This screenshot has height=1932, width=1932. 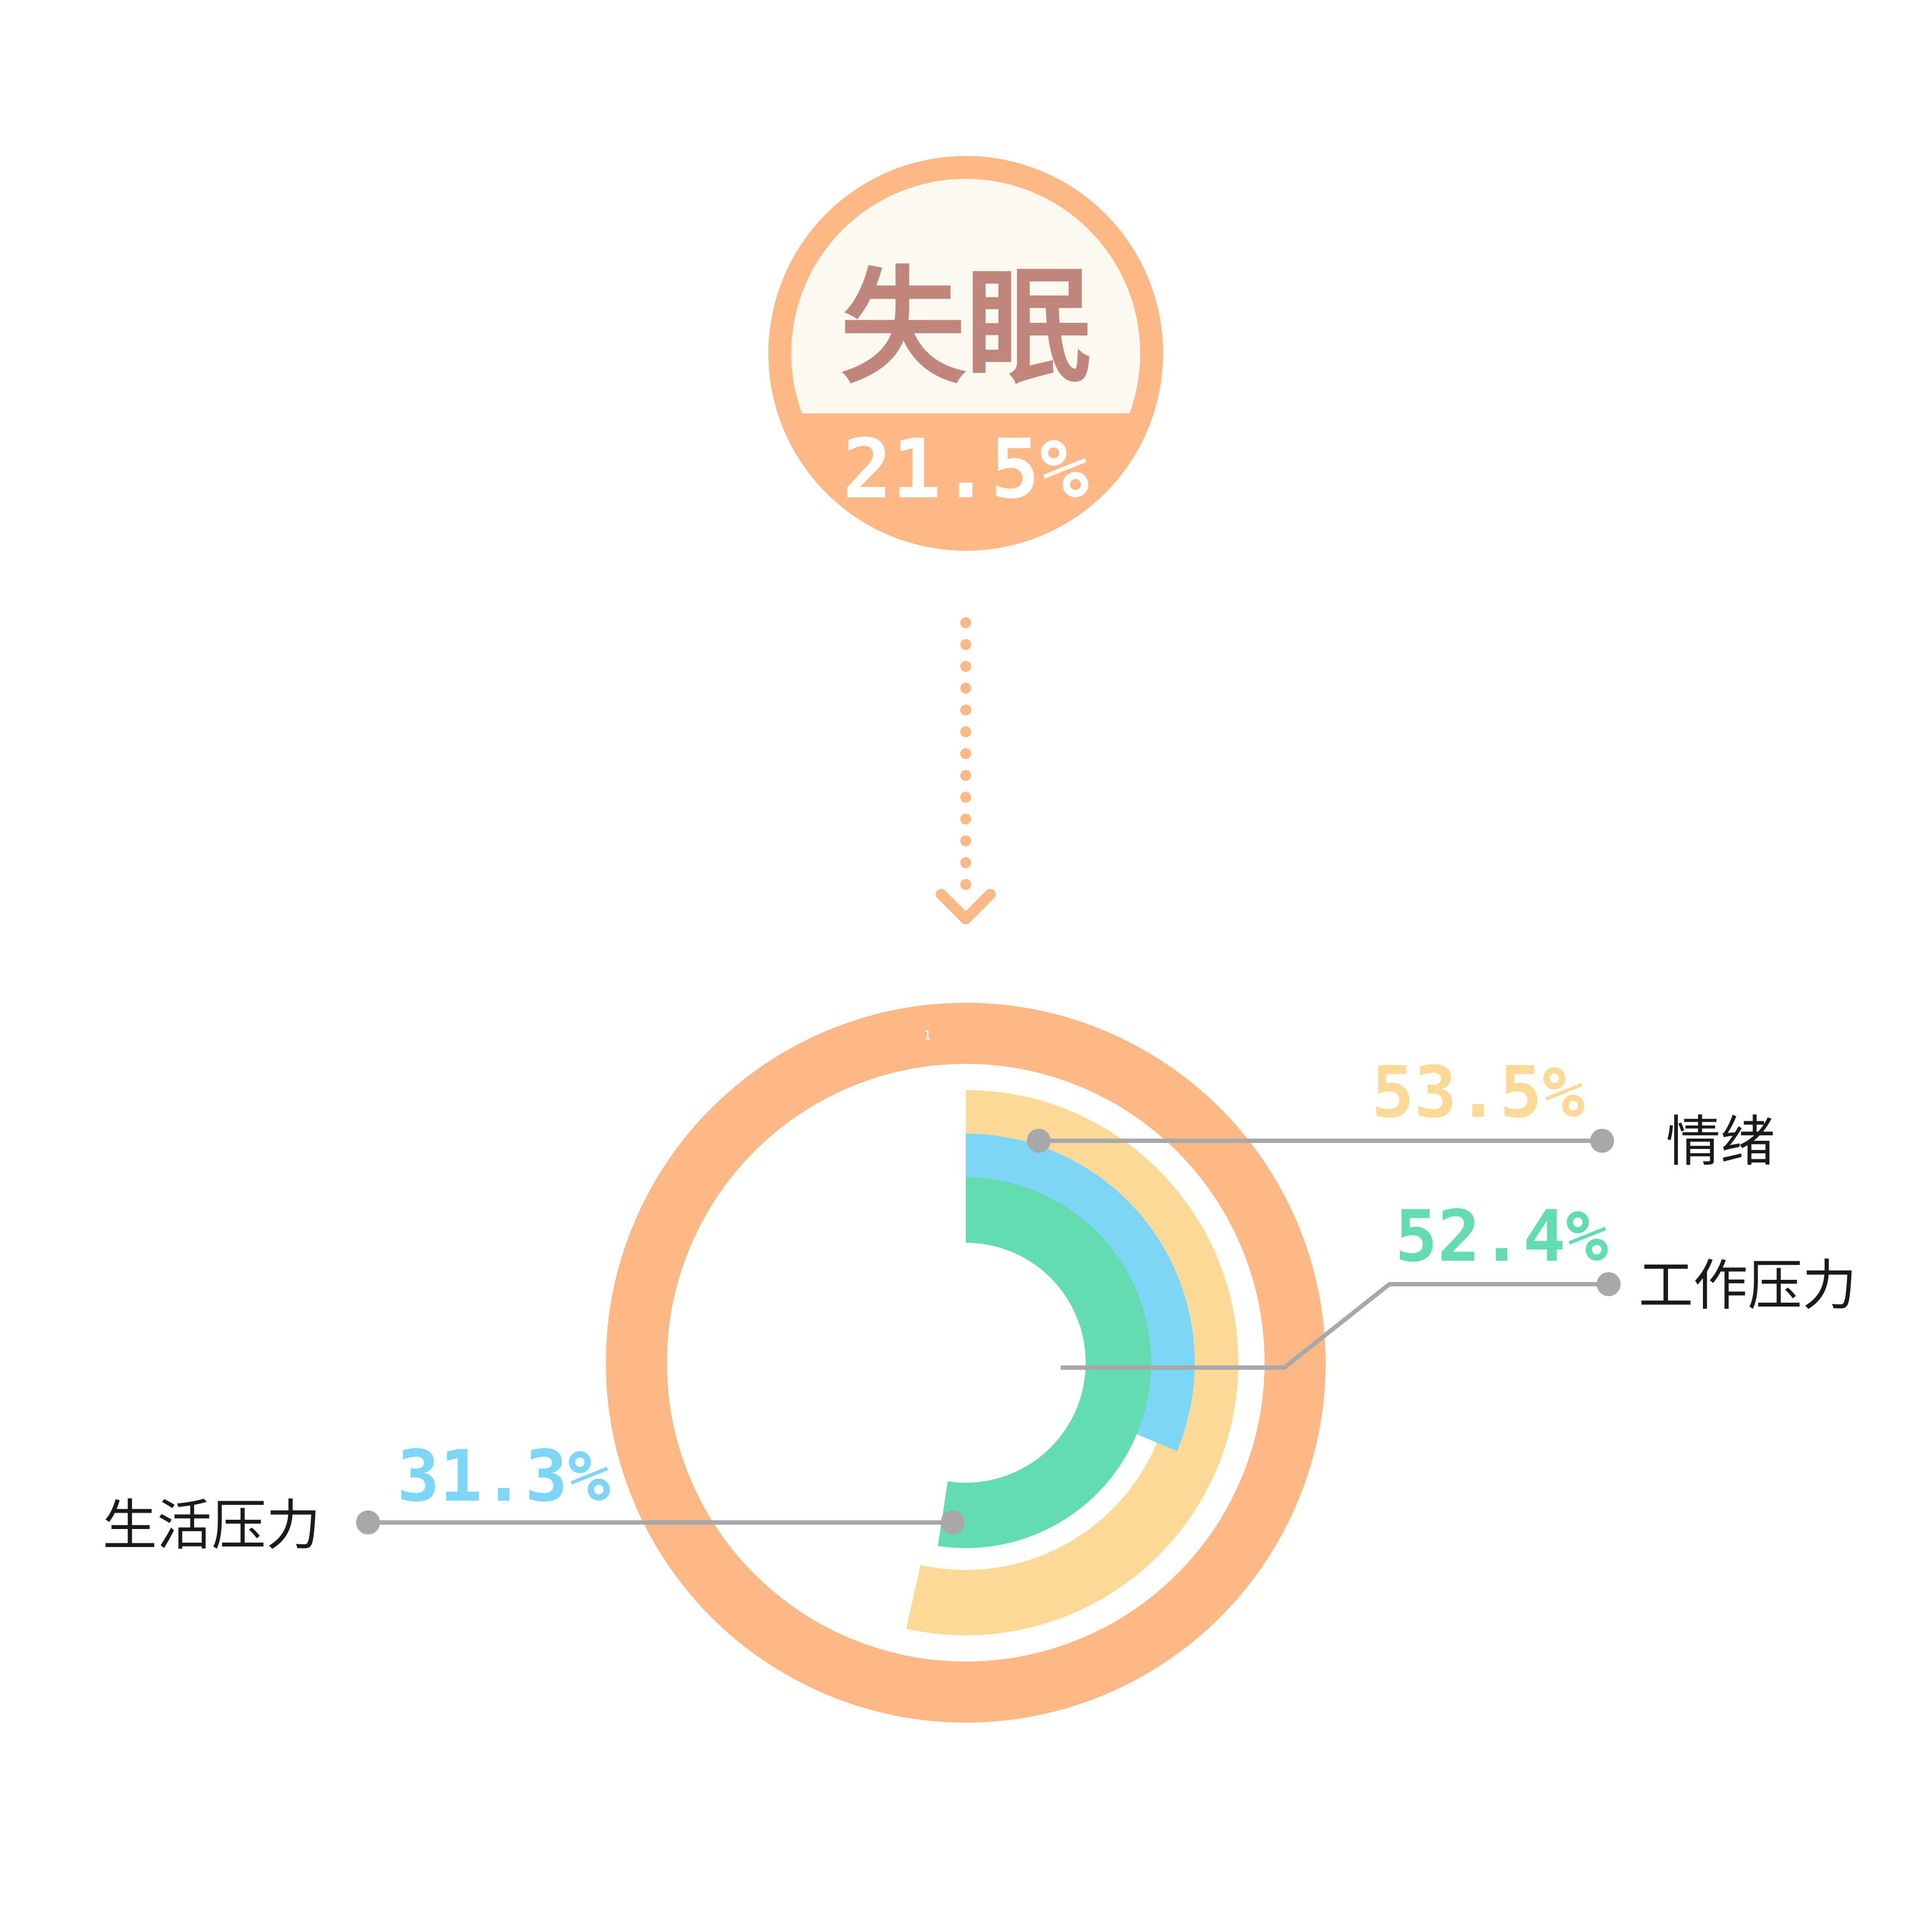 I want to click on category-label-work-pressure: 工作压力, so click(x=1748, y=1285).